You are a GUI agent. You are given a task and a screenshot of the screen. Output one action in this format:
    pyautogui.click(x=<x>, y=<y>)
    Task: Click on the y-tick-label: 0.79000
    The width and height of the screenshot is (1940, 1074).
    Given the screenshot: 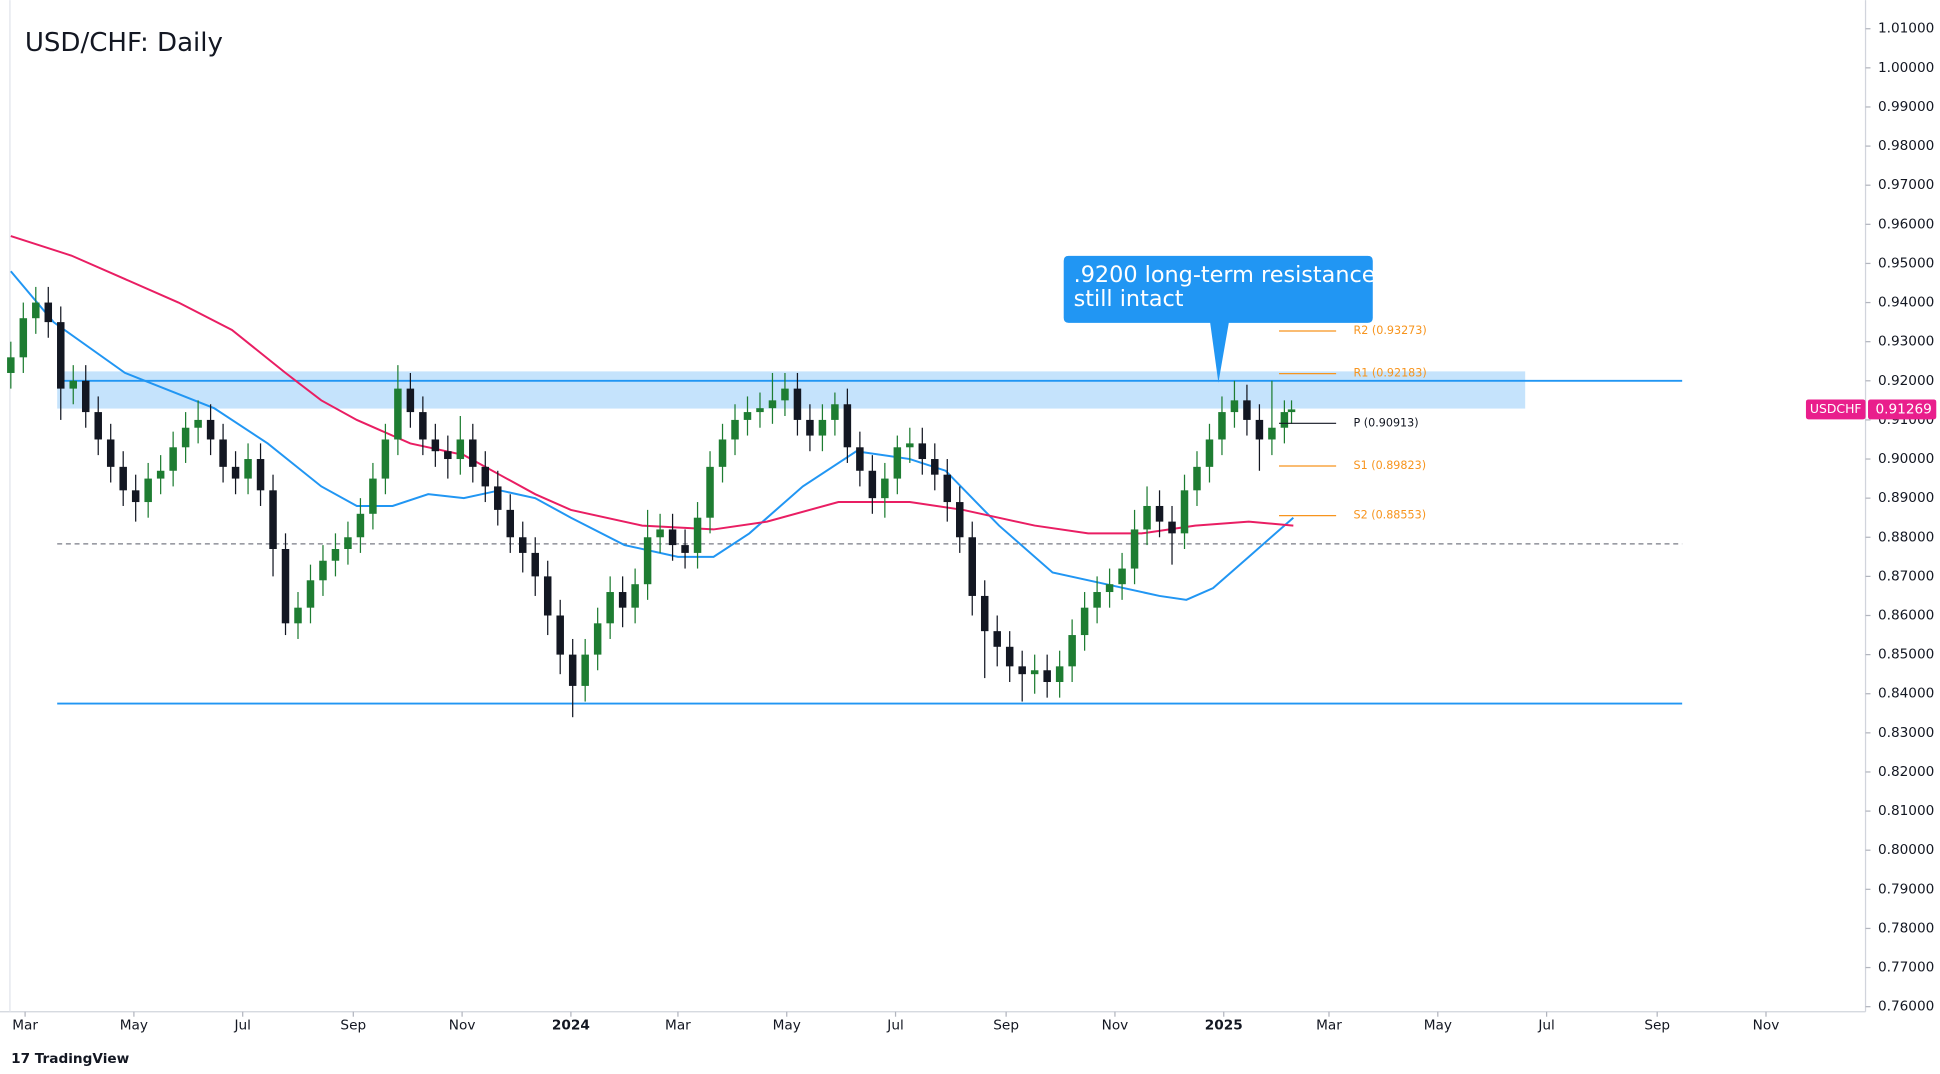 What is the action you would take?
    pyautogui.click(x=1906, y=889)
    